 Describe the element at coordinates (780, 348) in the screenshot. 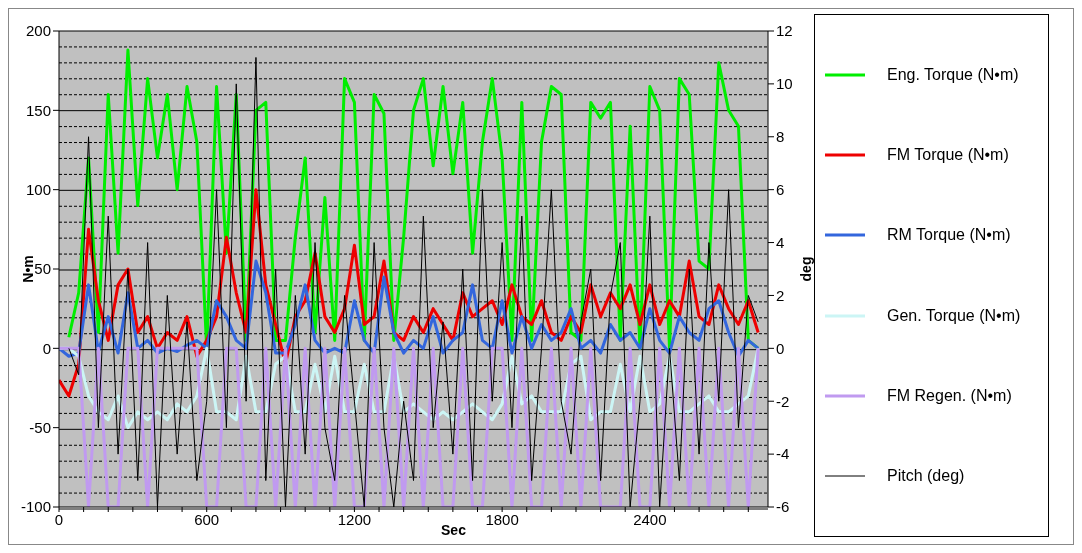

I see `y2-tick-label: 0` at that location.